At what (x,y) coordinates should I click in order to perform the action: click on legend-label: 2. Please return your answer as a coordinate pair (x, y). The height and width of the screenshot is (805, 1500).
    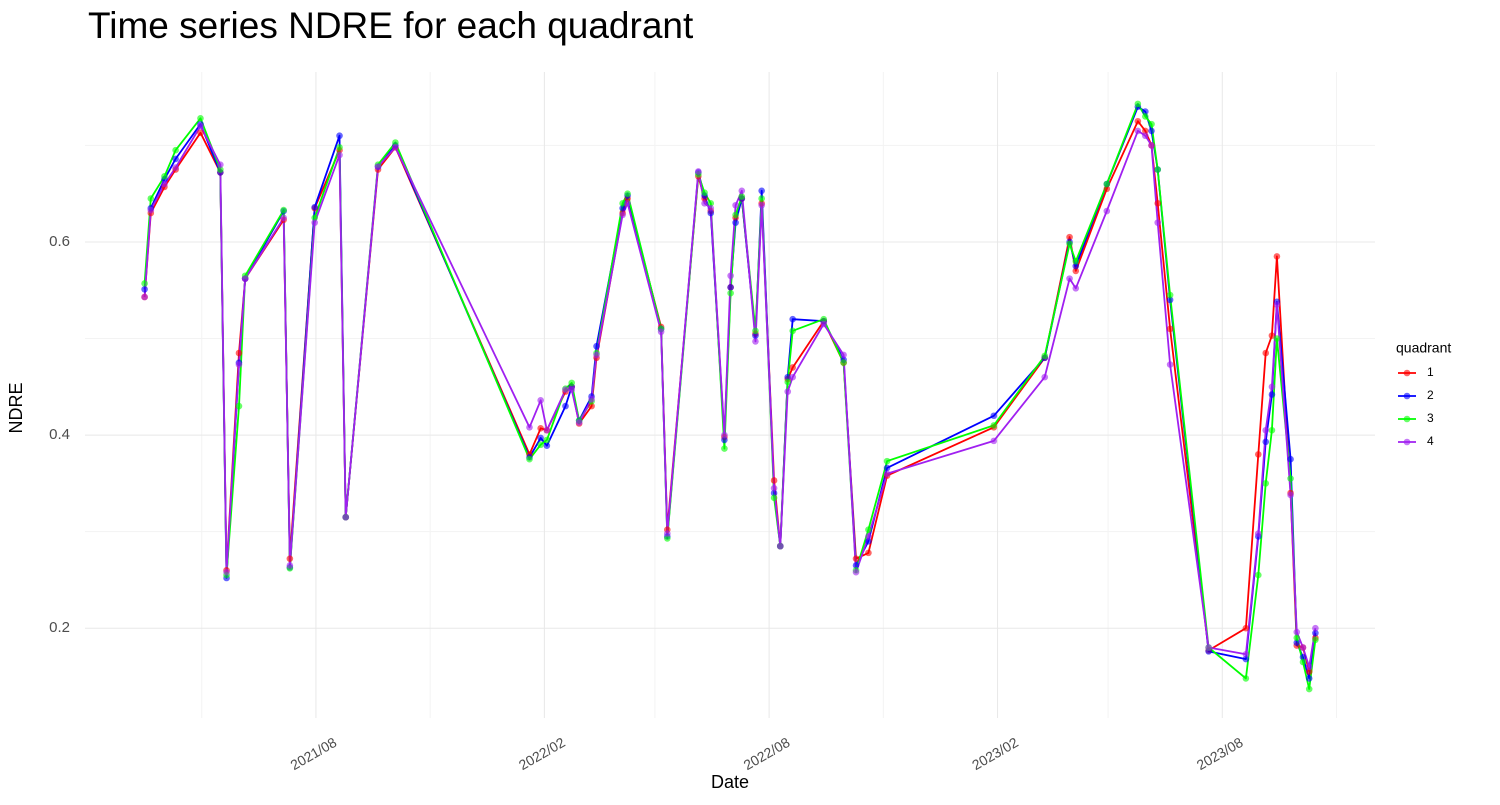
    Looking at the image, I should click on (1430, 395).